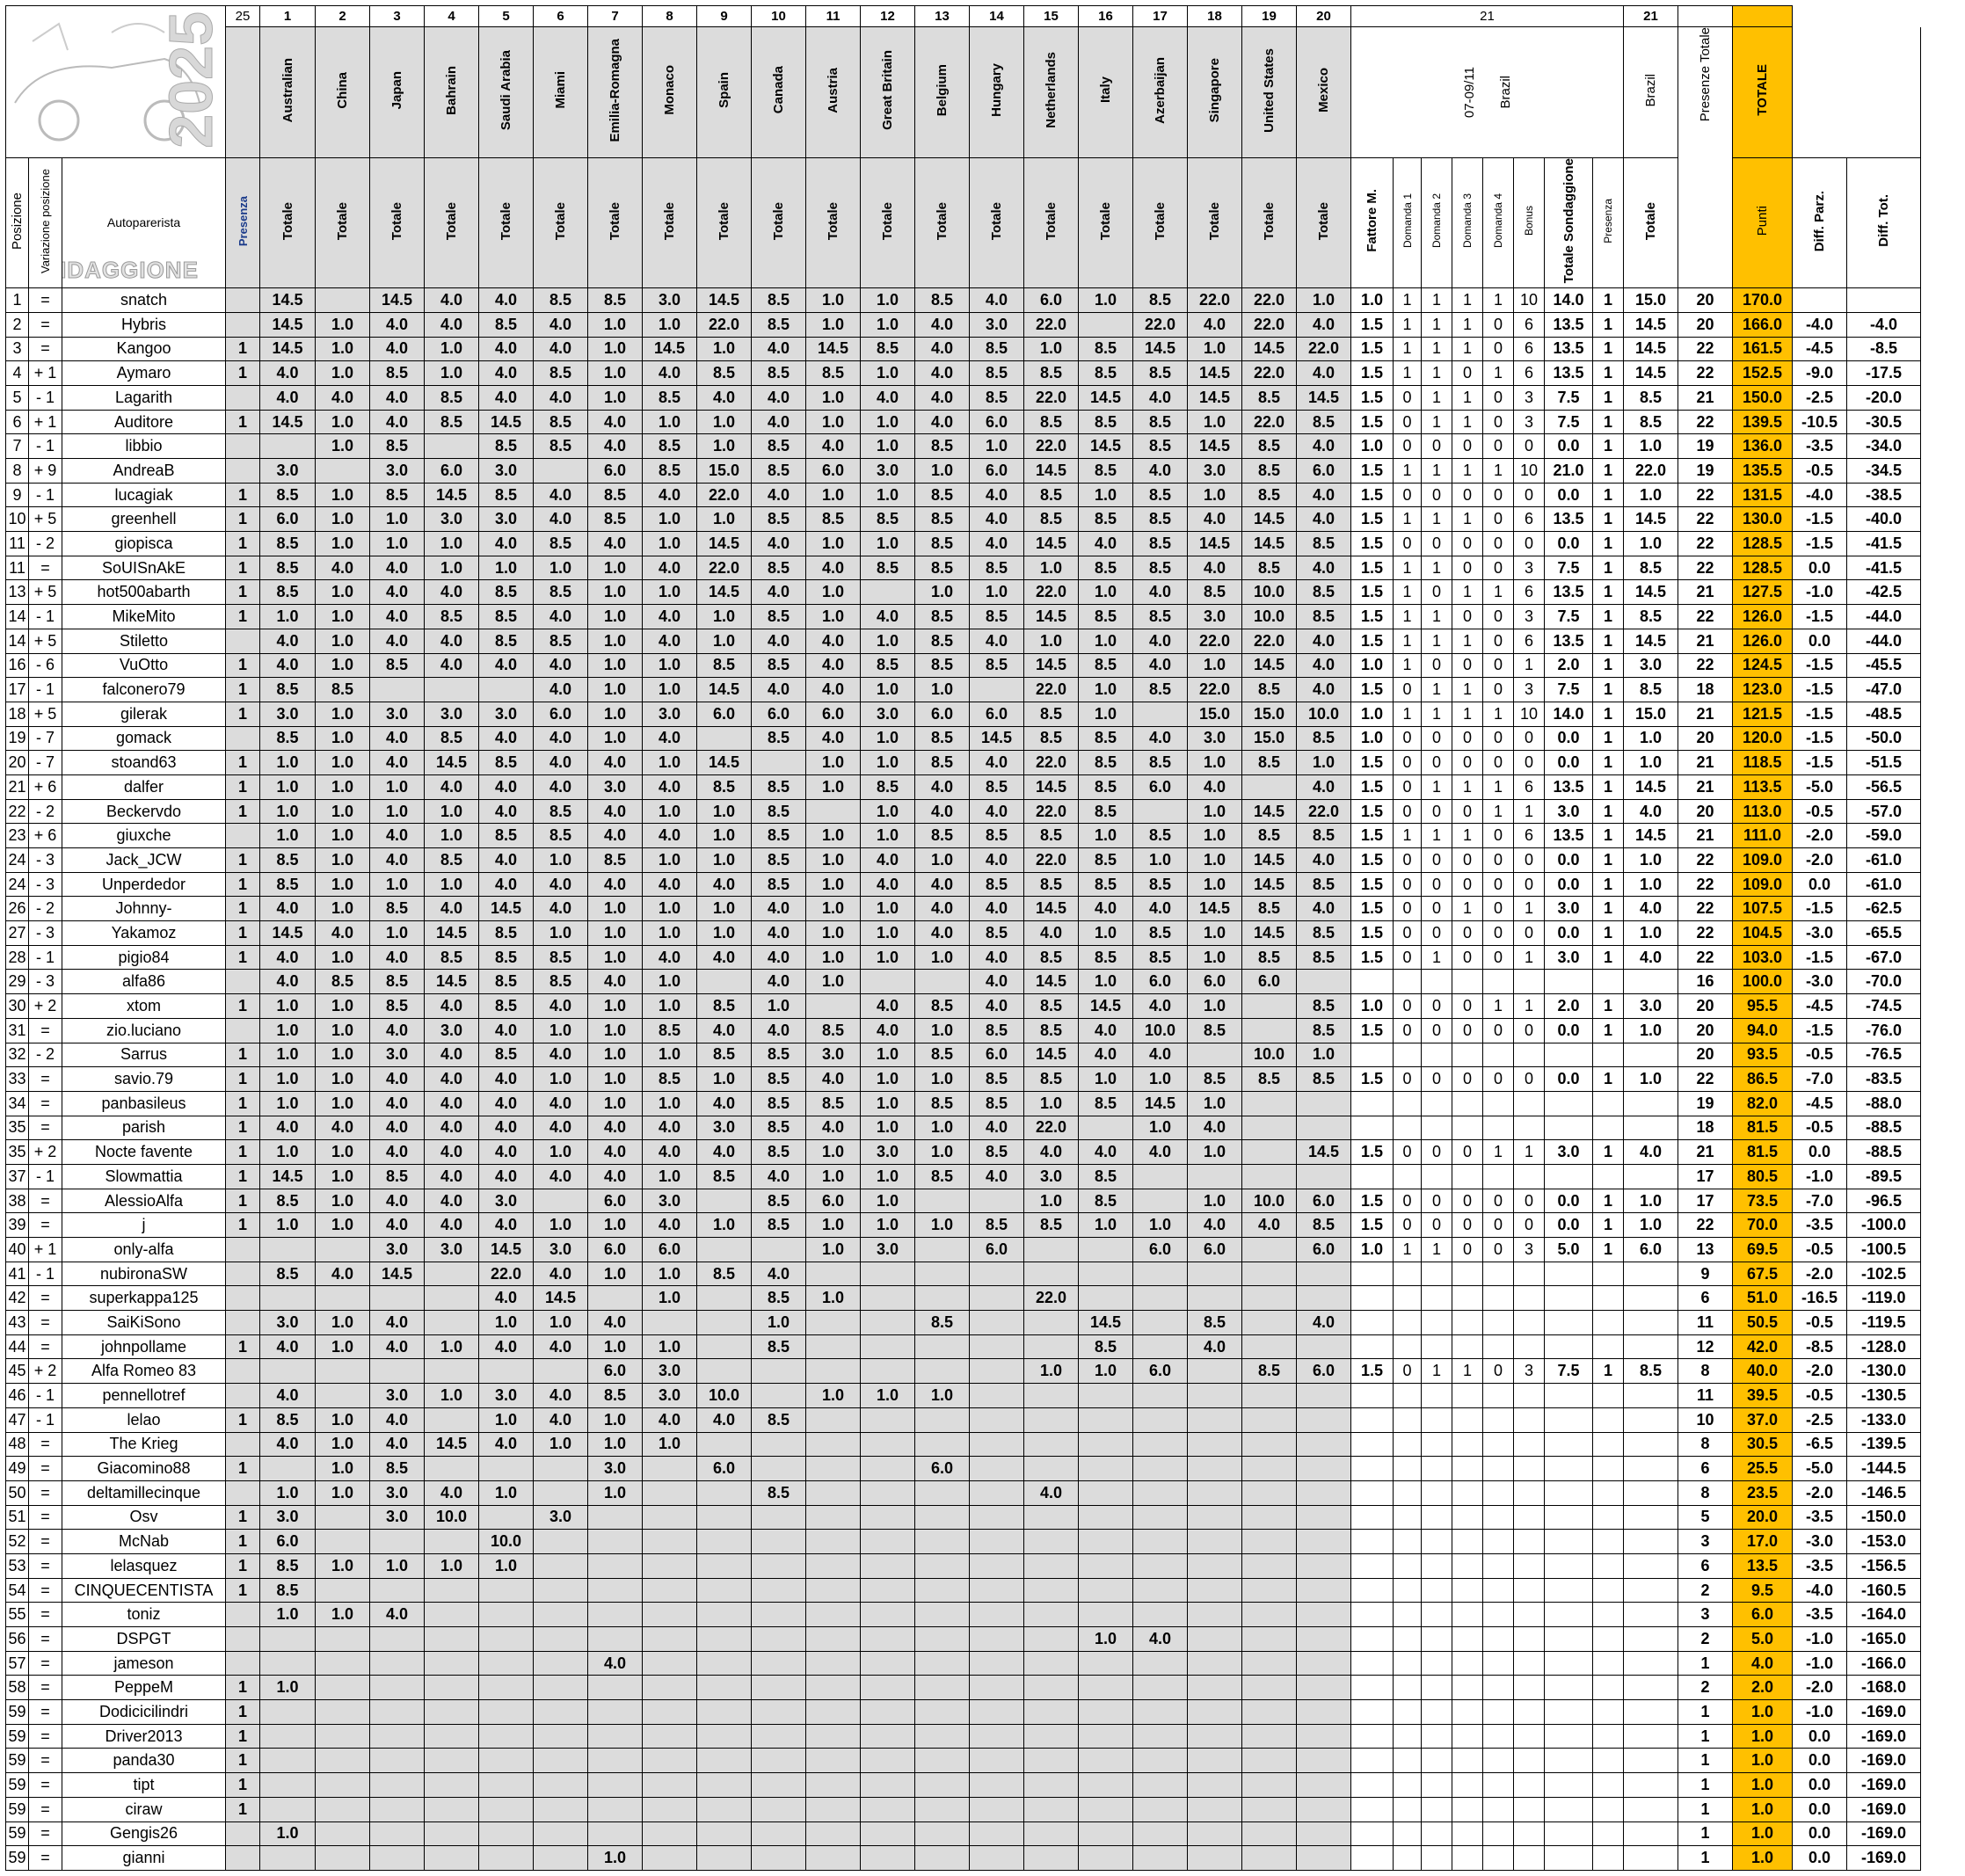  What do you see at coordinates (17, 592) in the screenshot?
I see `position: 13` at bounding box center [17, 592].